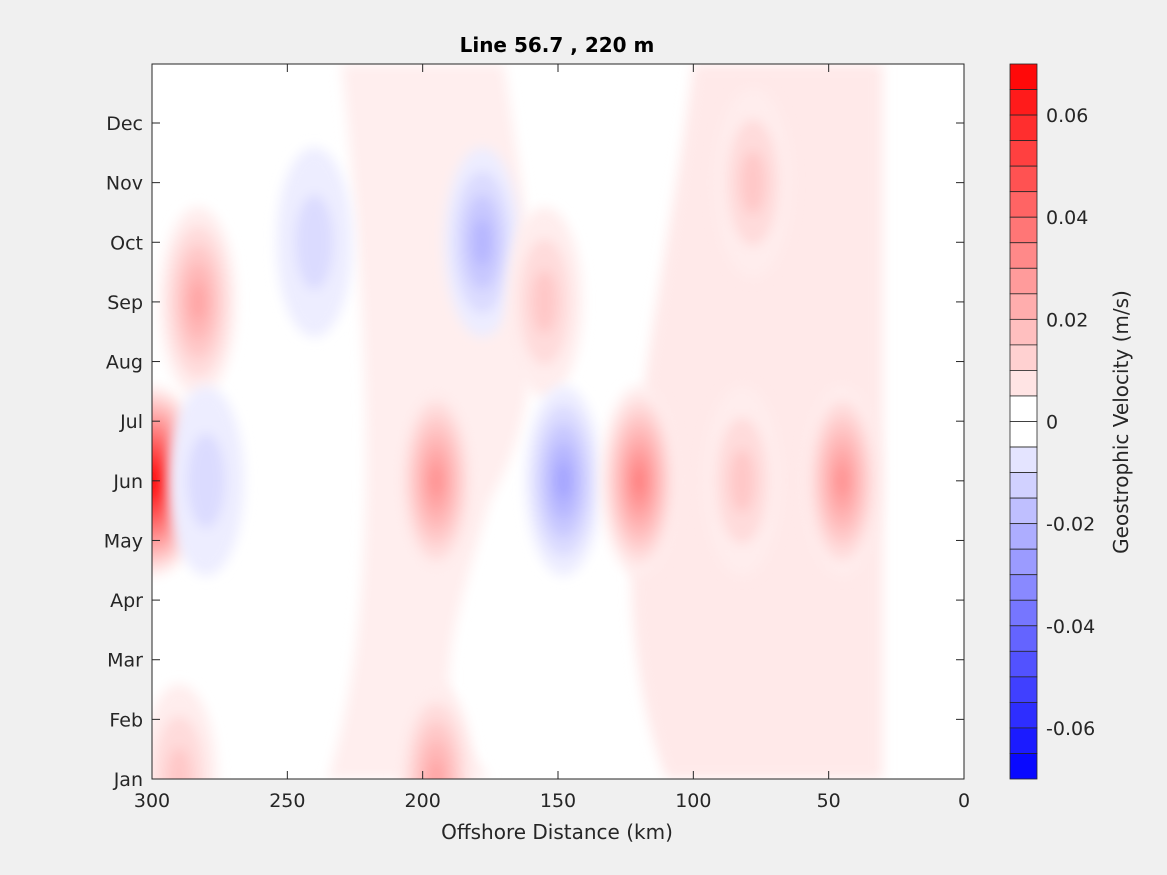  Describe the element at coordinates (1070, 729) in the screenshot. I see `colorbar-tick-label: -0.06` at that location.